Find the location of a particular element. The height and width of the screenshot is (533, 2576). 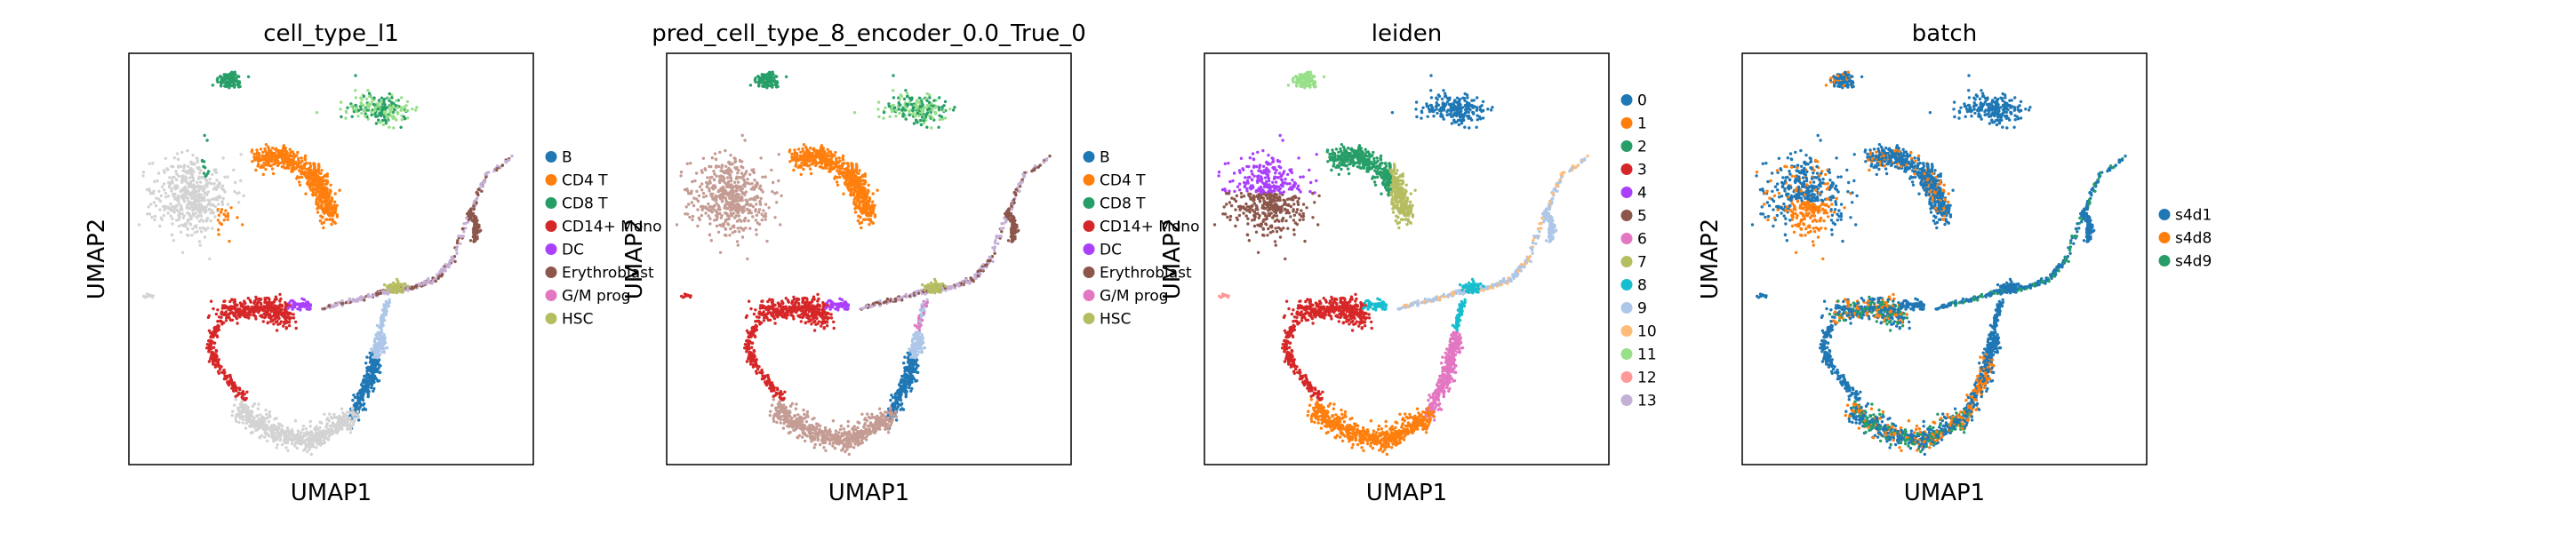

legend-label: G/M prog is located at coordinates (596, 297).